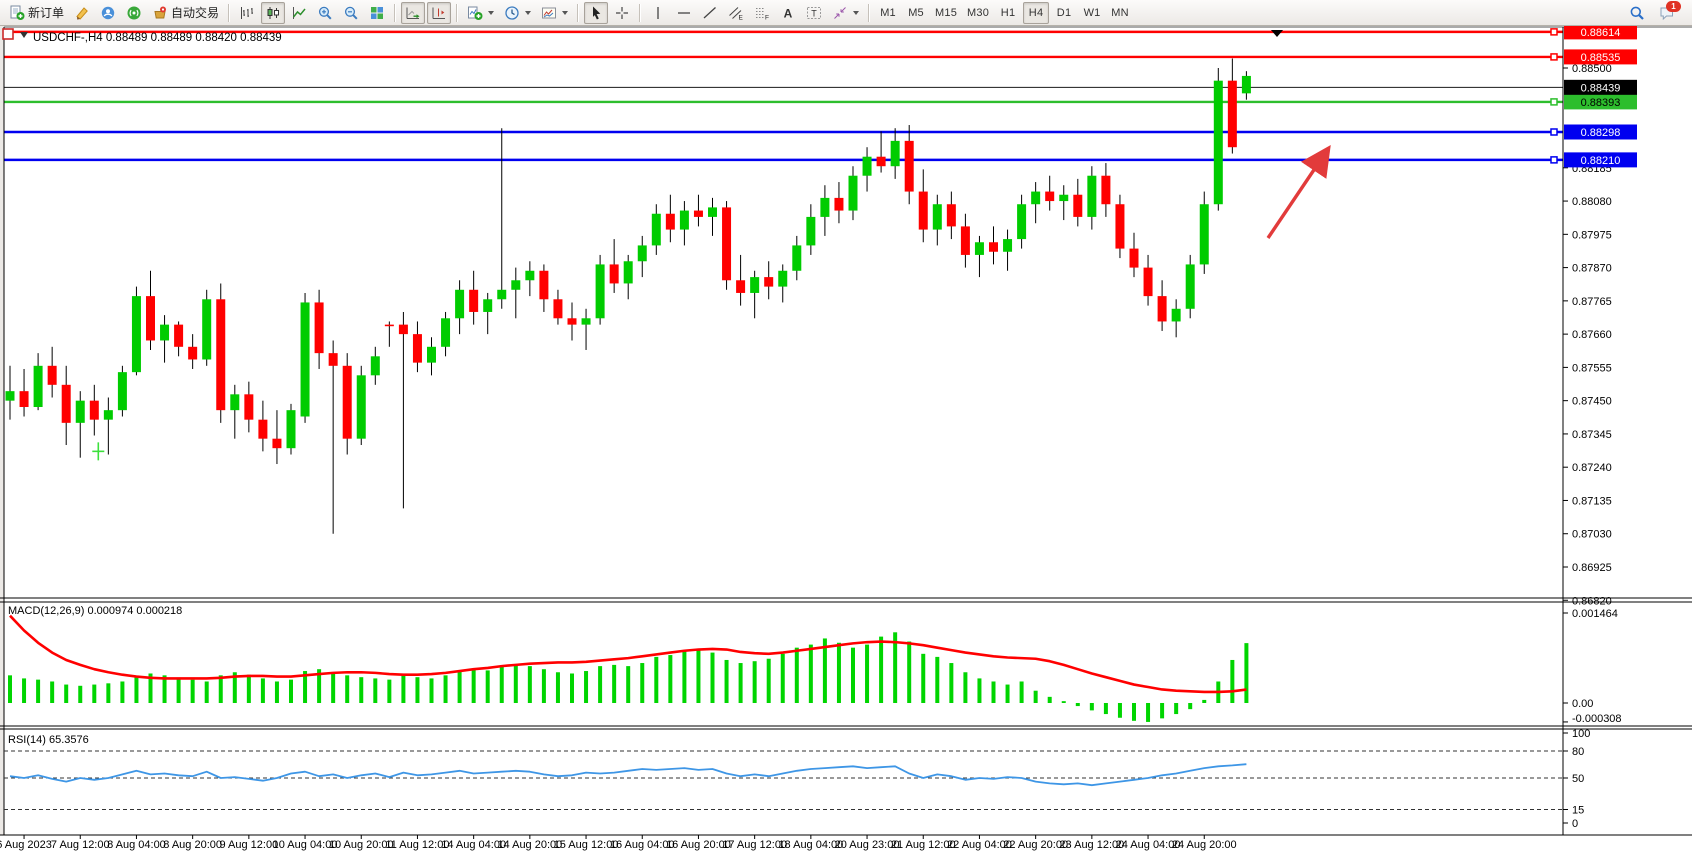  What do you see at coordinates (480, 13) in the screenshot?
I see `indicators-button` at bounding box center [480, 13].